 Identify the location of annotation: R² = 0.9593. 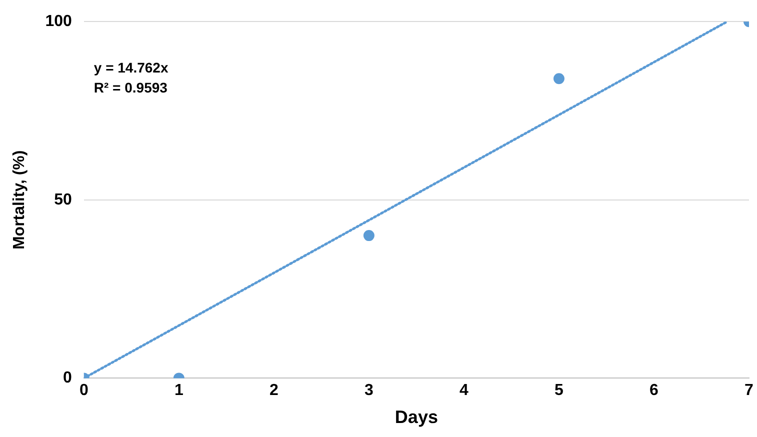
(131, 87).